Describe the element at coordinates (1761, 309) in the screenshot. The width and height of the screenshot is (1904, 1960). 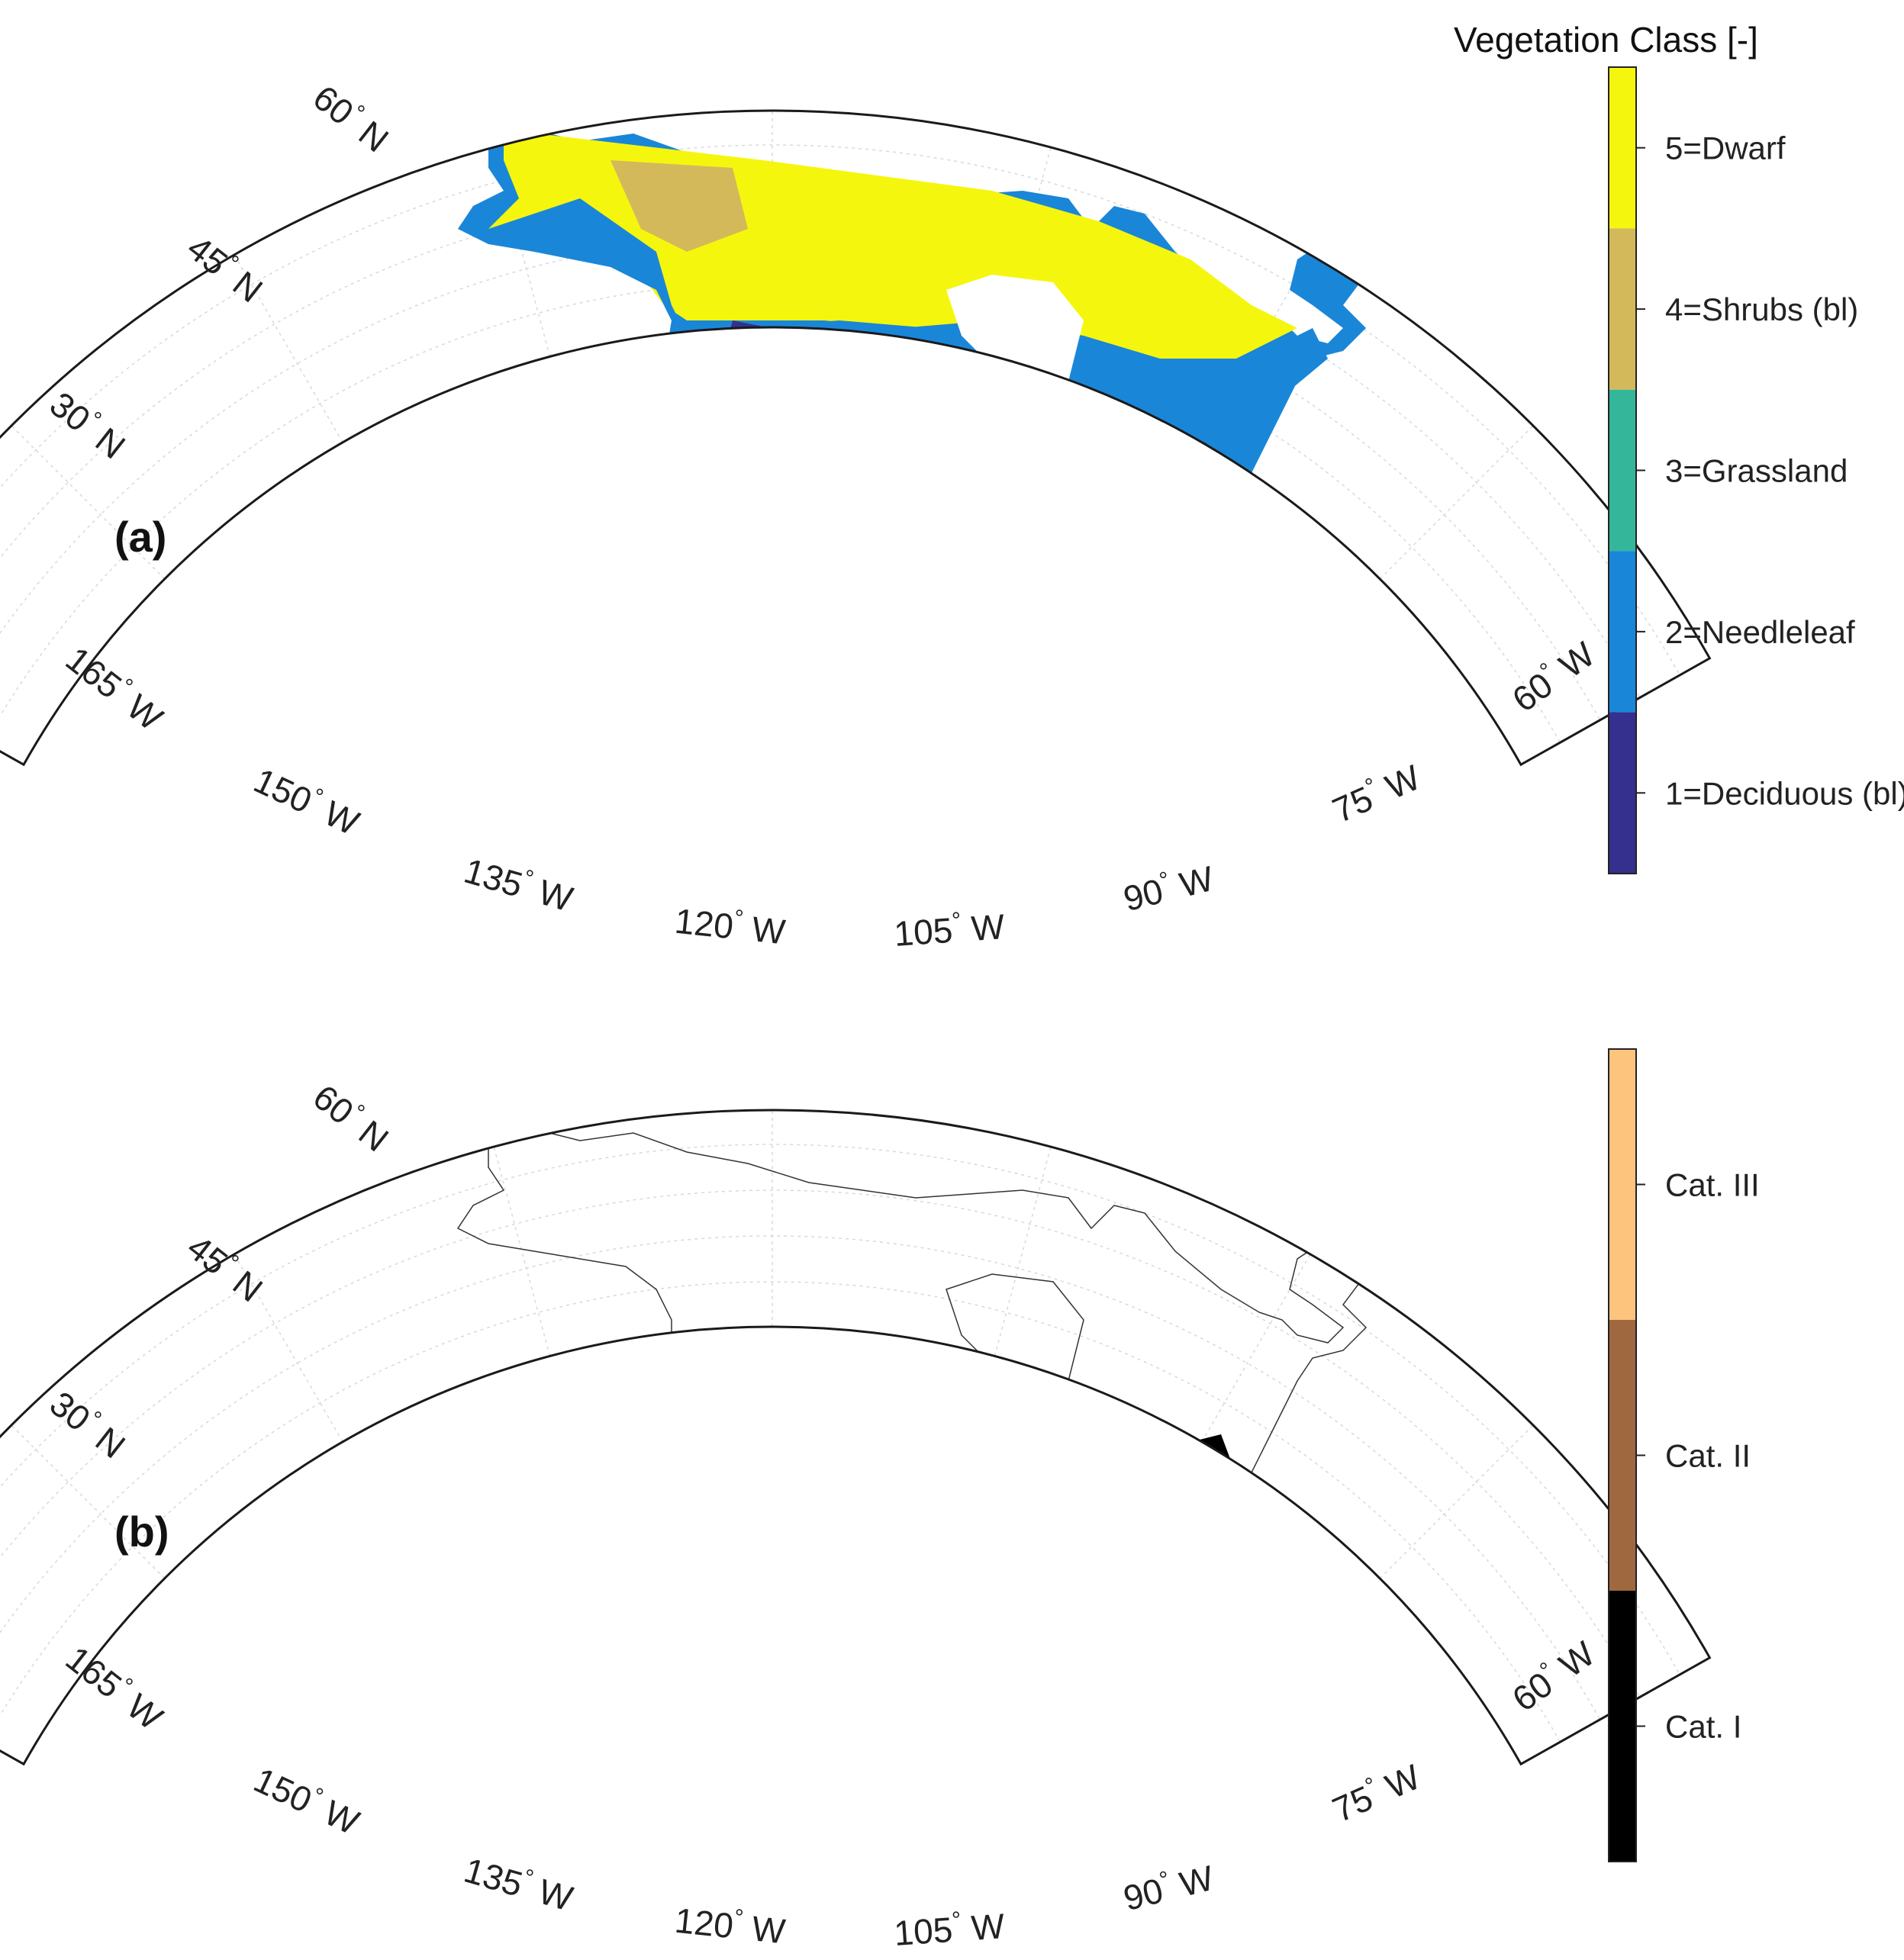
I see `colorbar-class-label: 4=Shrubs (bl)` at that location.